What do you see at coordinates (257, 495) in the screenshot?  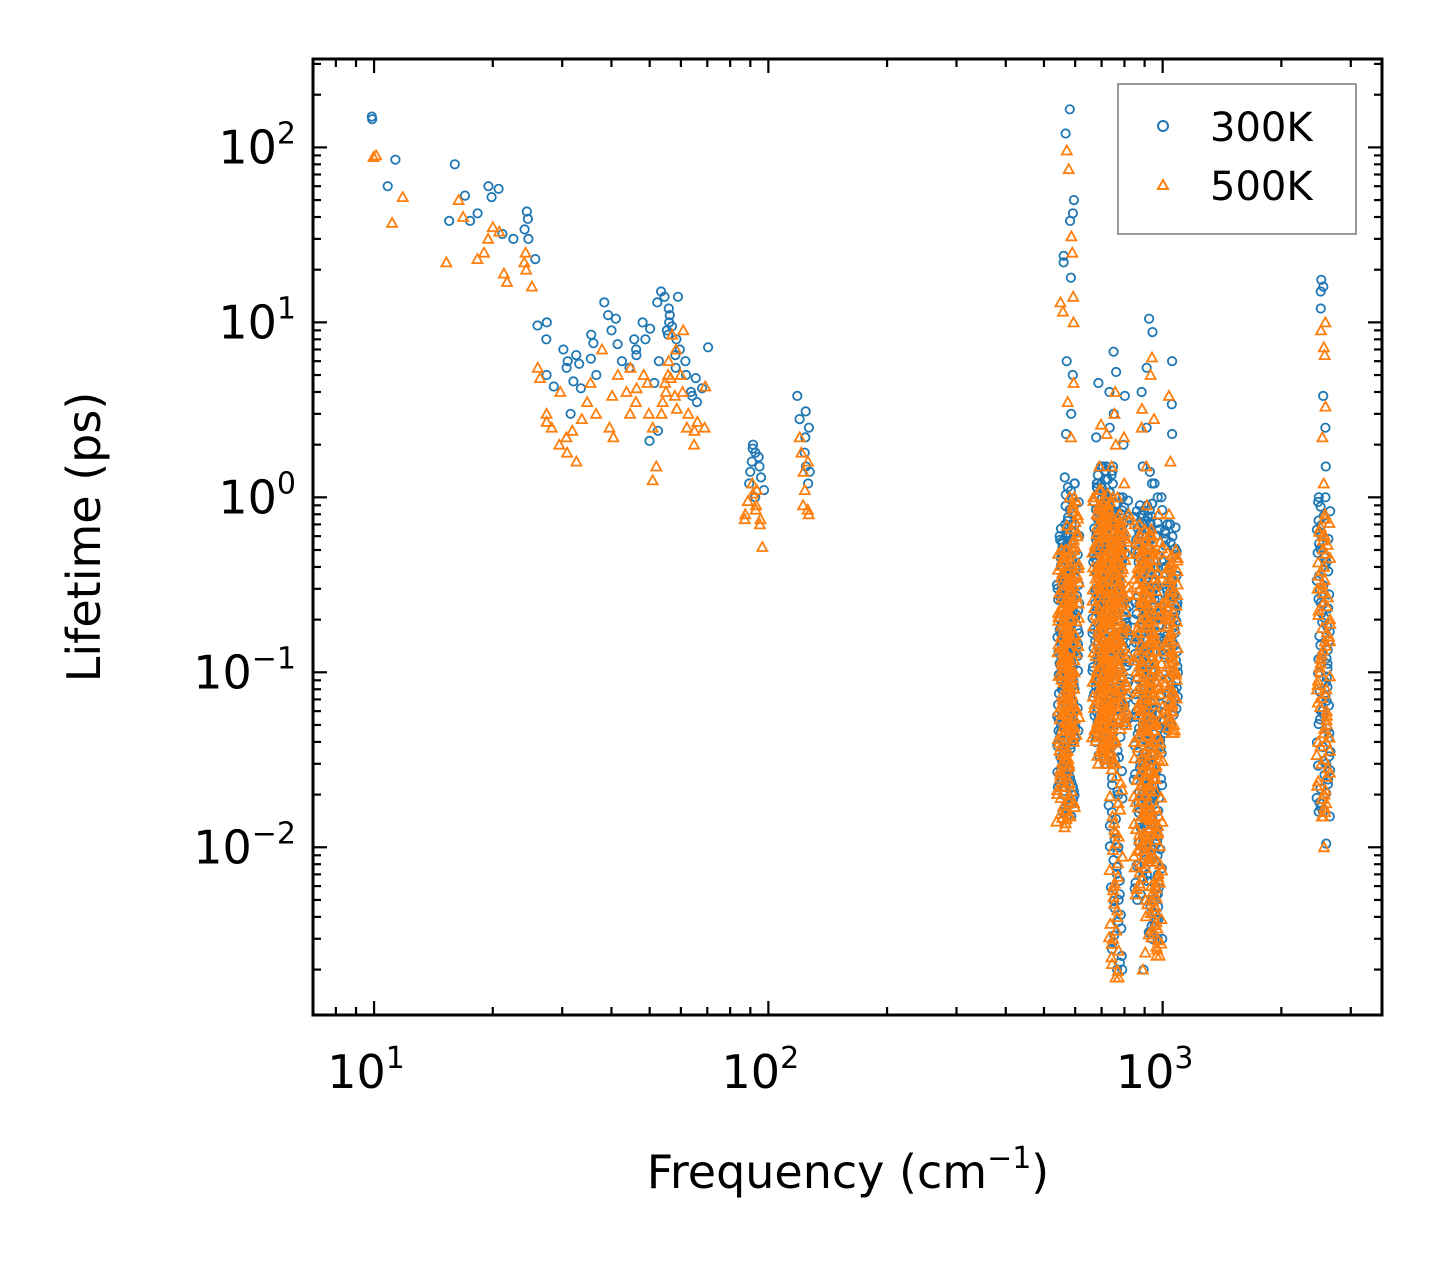 I see `y-tick-label: 100` at bounding box center [257, 495].